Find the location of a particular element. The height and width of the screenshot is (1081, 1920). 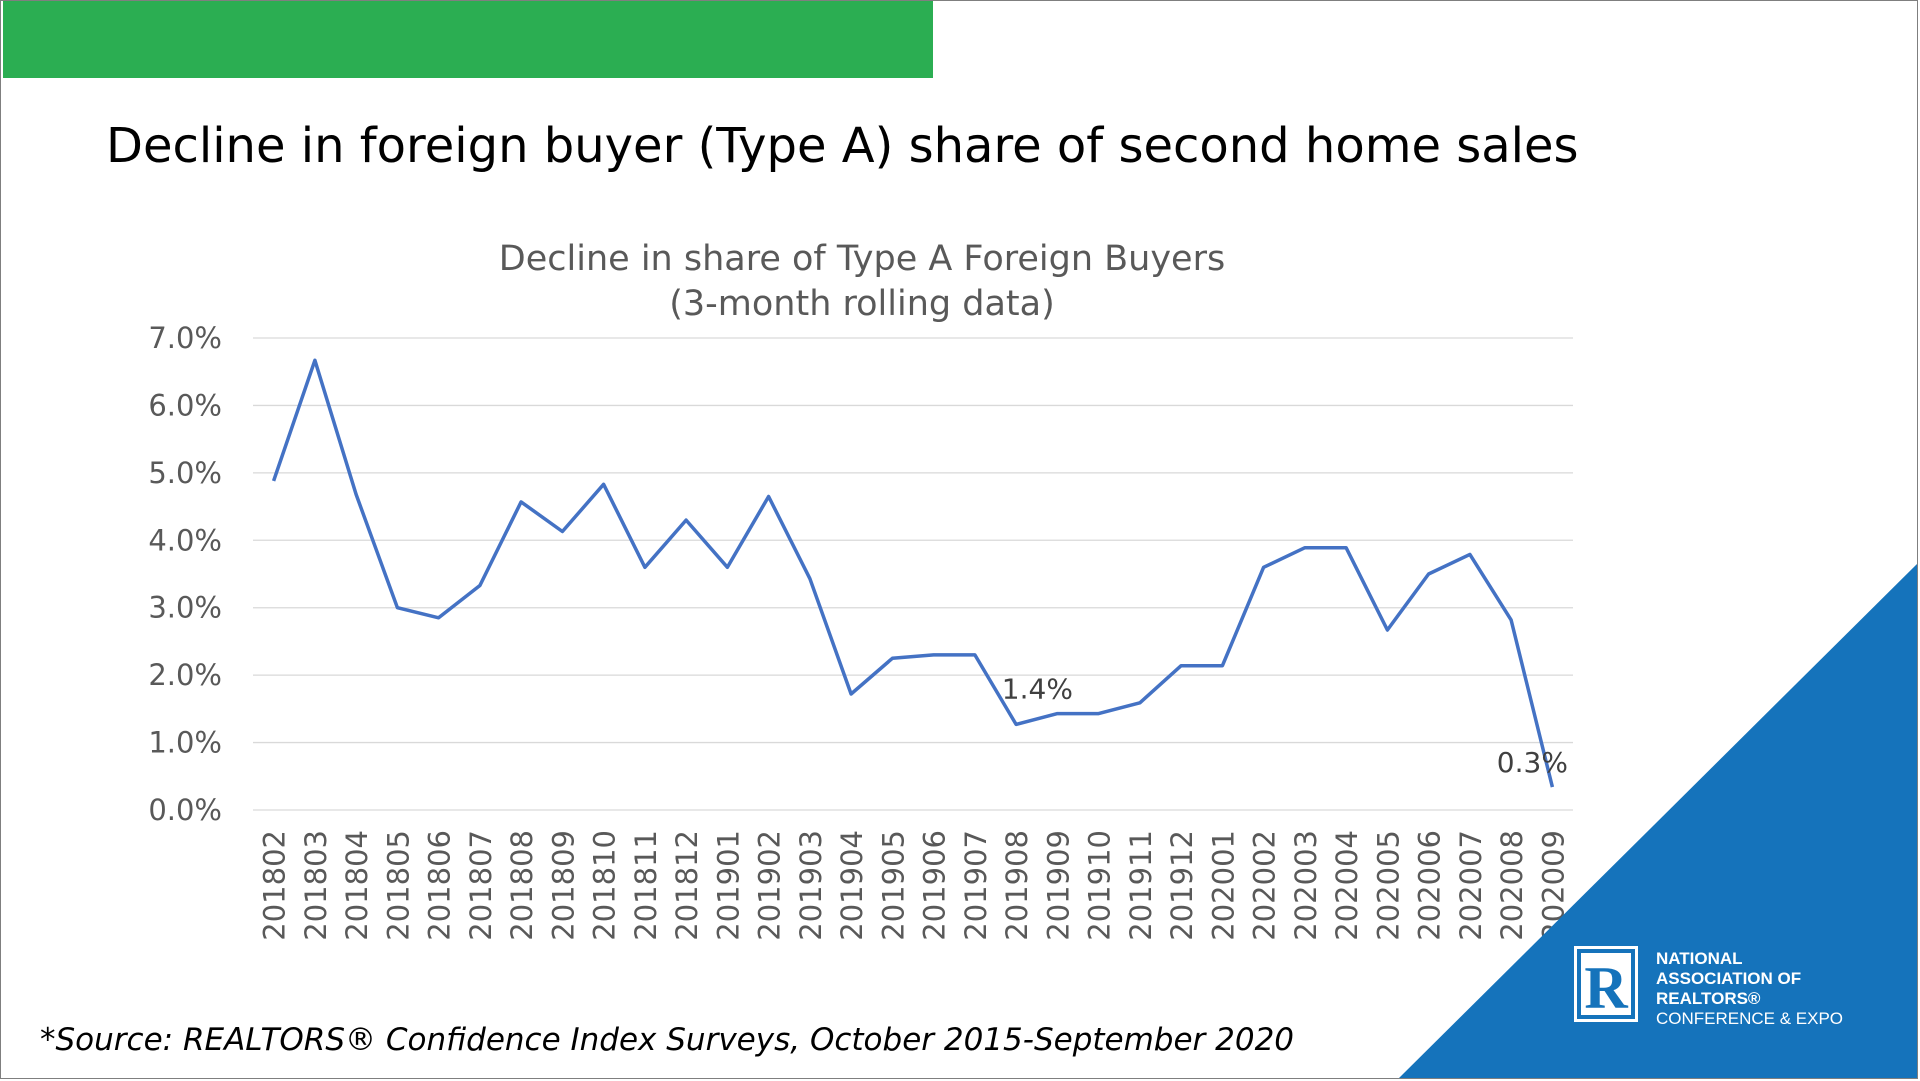

x-tick-label: 201909 is located at coordinates (1058, 885).